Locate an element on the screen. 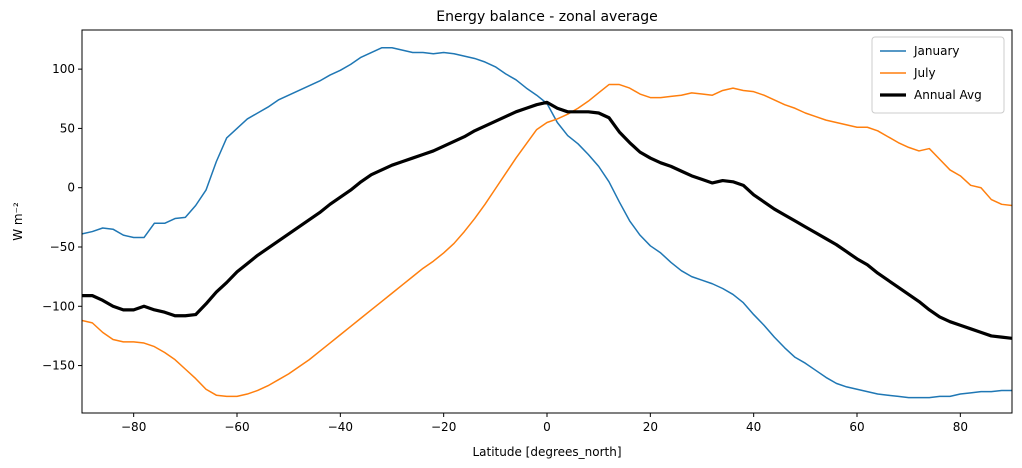 This screenshot has width=1022, height=468. chart-title: Energy balance - zonal average is located at coordinates (547, 17).